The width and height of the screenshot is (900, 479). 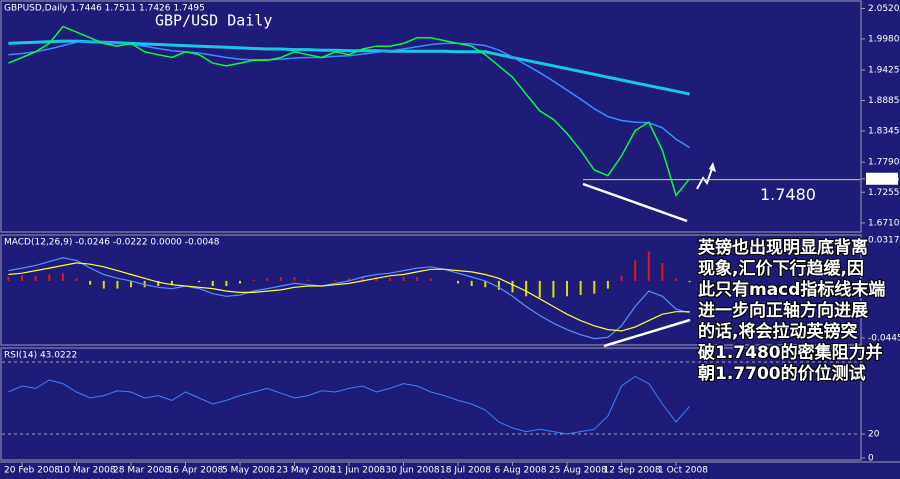 I want to click on x-tick-label: 28 Mar 2008, so click(x=141, y=471).